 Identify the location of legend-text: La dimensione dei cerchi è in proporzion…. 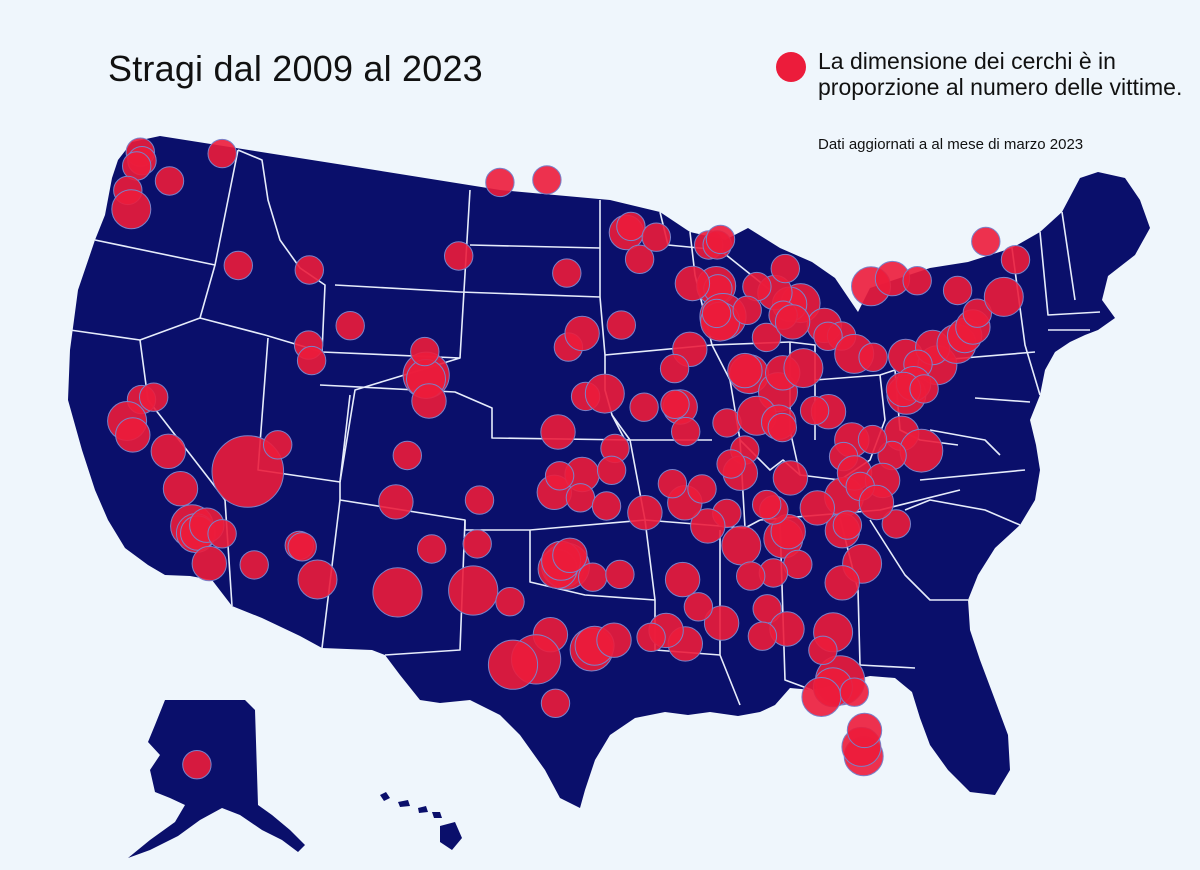
(1000, 74).